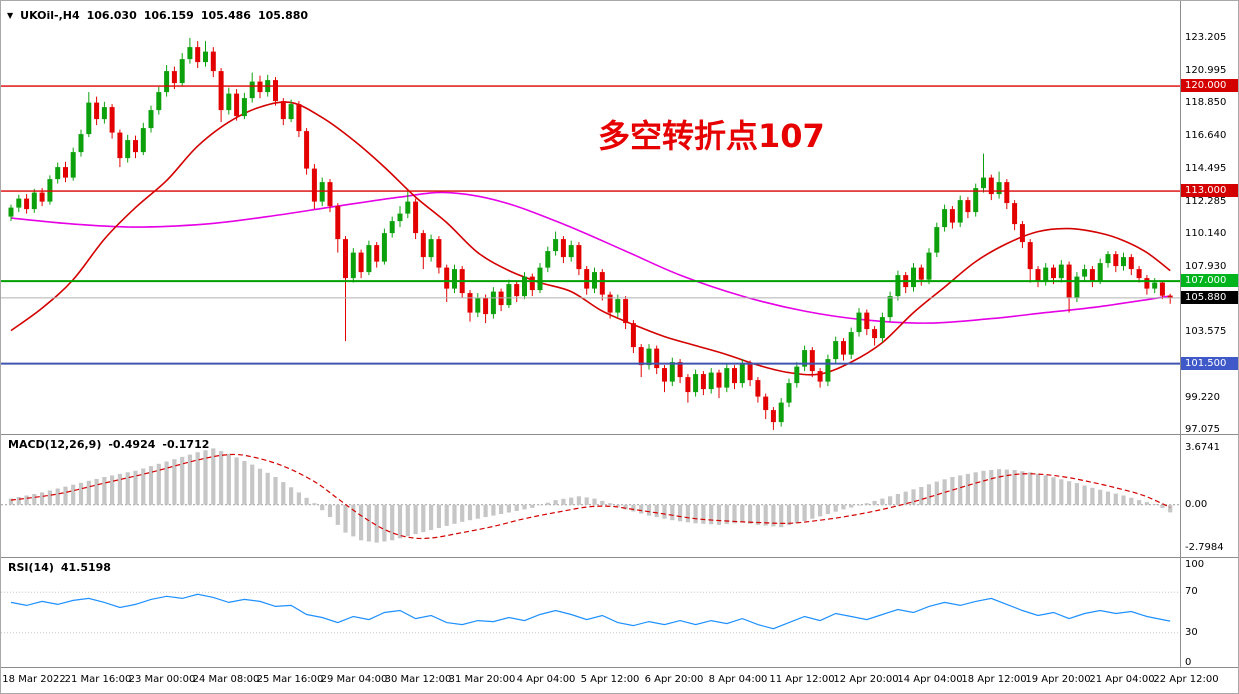 The height and width of the screenshot is (694, 1239). I want to click on time-axis-label: 23 Mar 00:00, so click(162, 679).